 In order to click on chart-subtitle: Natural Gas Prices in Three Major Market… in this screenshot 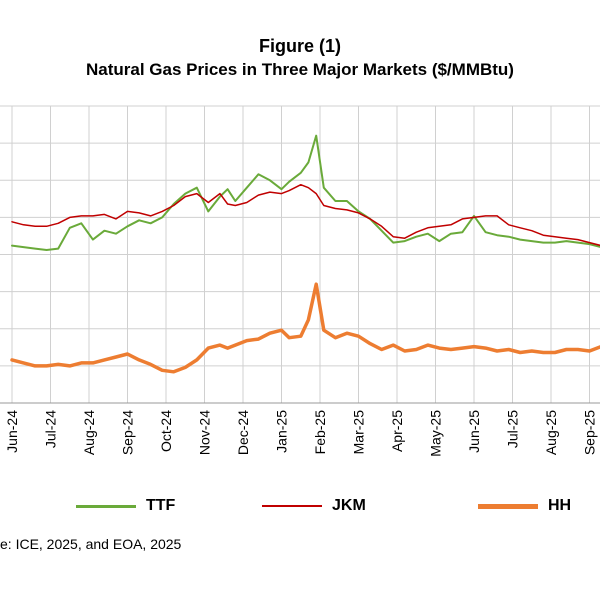, I will do `click(300, 69)`.